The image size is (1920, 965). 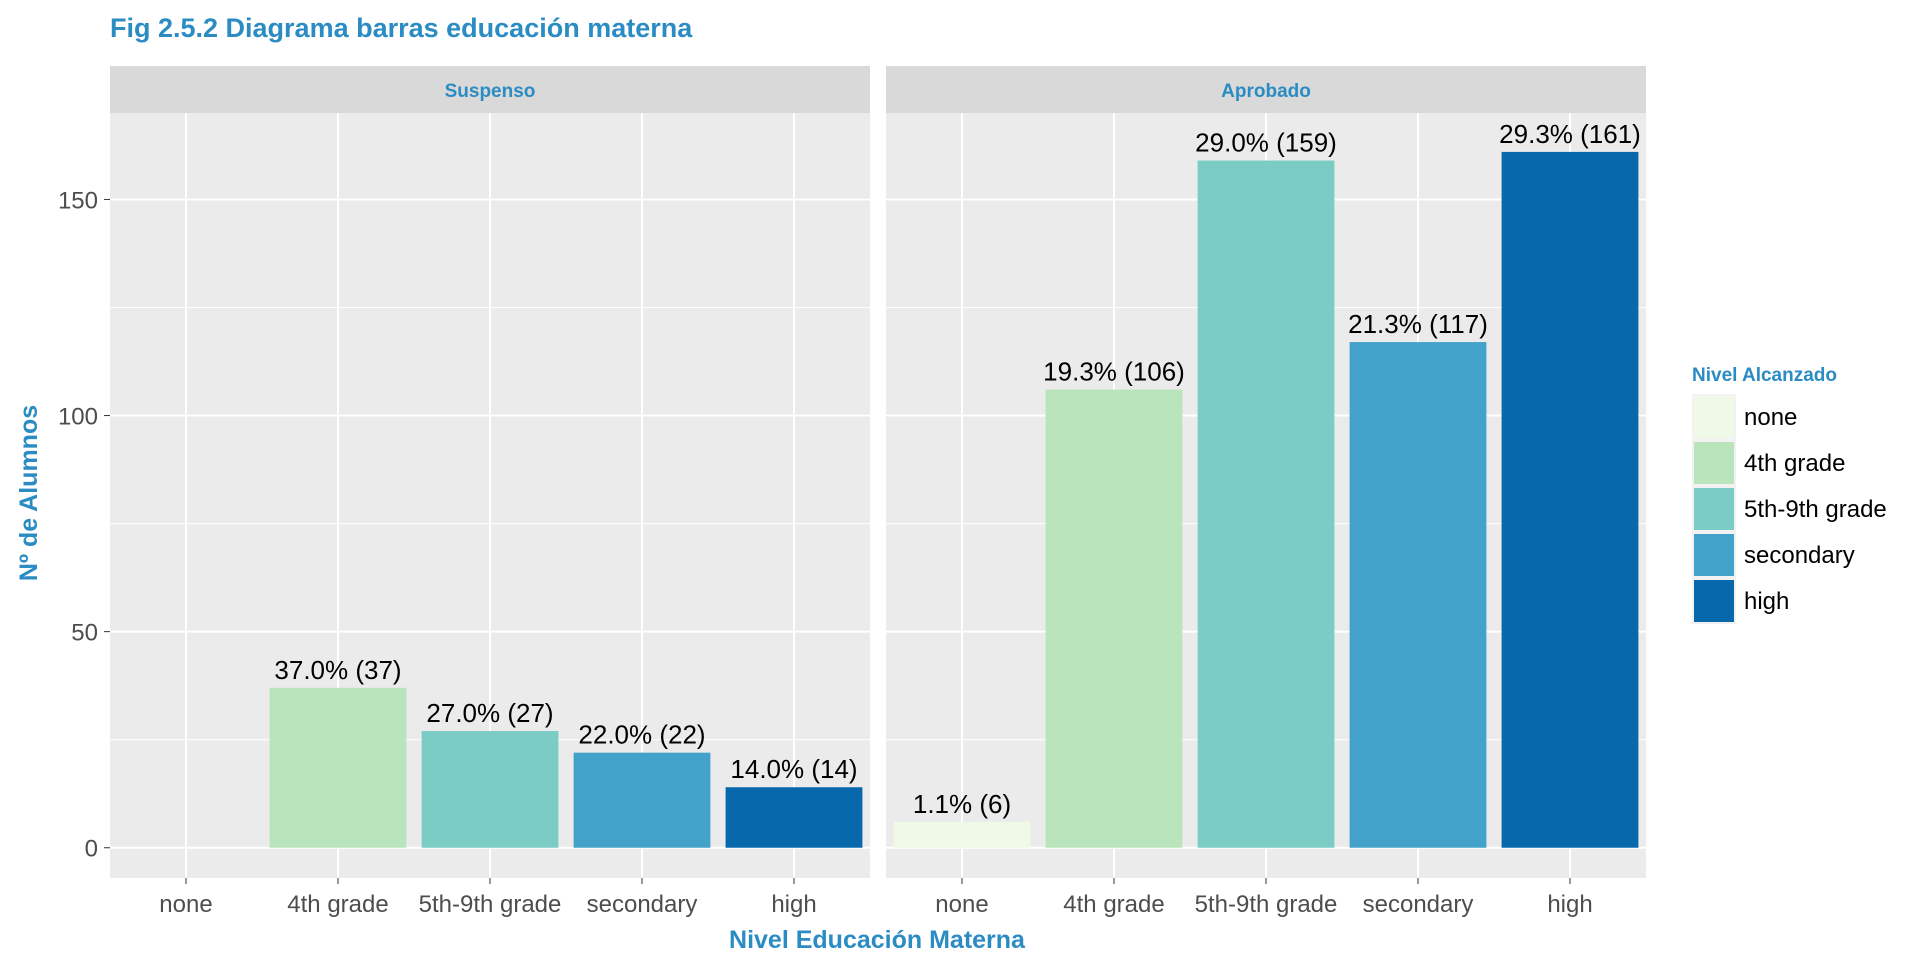 I want to click on legend-label: 5th-9th grade, so click(x=1815, y=509).